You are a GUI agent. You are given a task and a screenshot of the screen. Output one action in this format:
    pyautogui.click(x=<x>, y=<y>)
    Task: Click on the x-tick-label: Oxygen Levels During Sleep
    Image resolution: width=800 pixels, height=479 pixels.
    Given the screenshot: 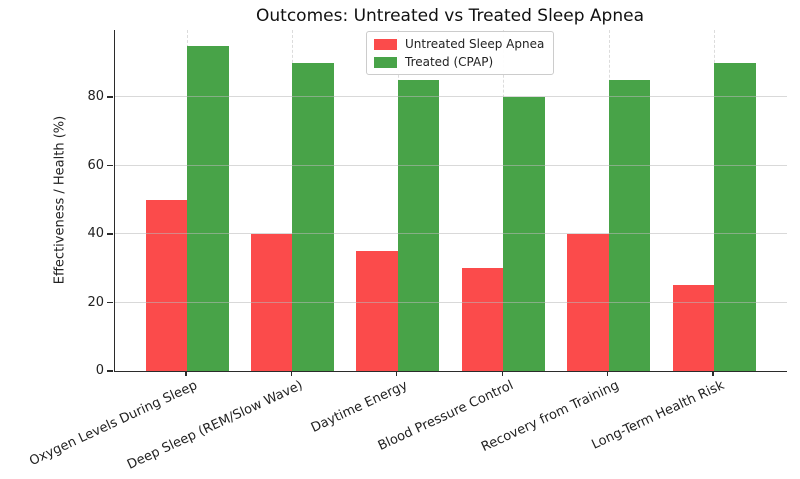 What is the action you would take?
    pyautogui.click(x=113, y=424)
    